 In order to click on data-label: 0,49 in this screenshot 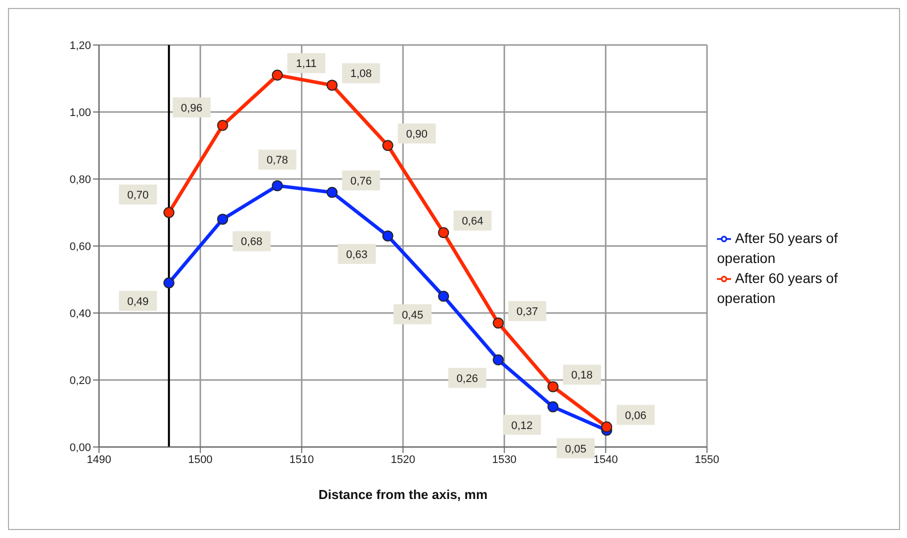, I will do `click(138, 302)`.